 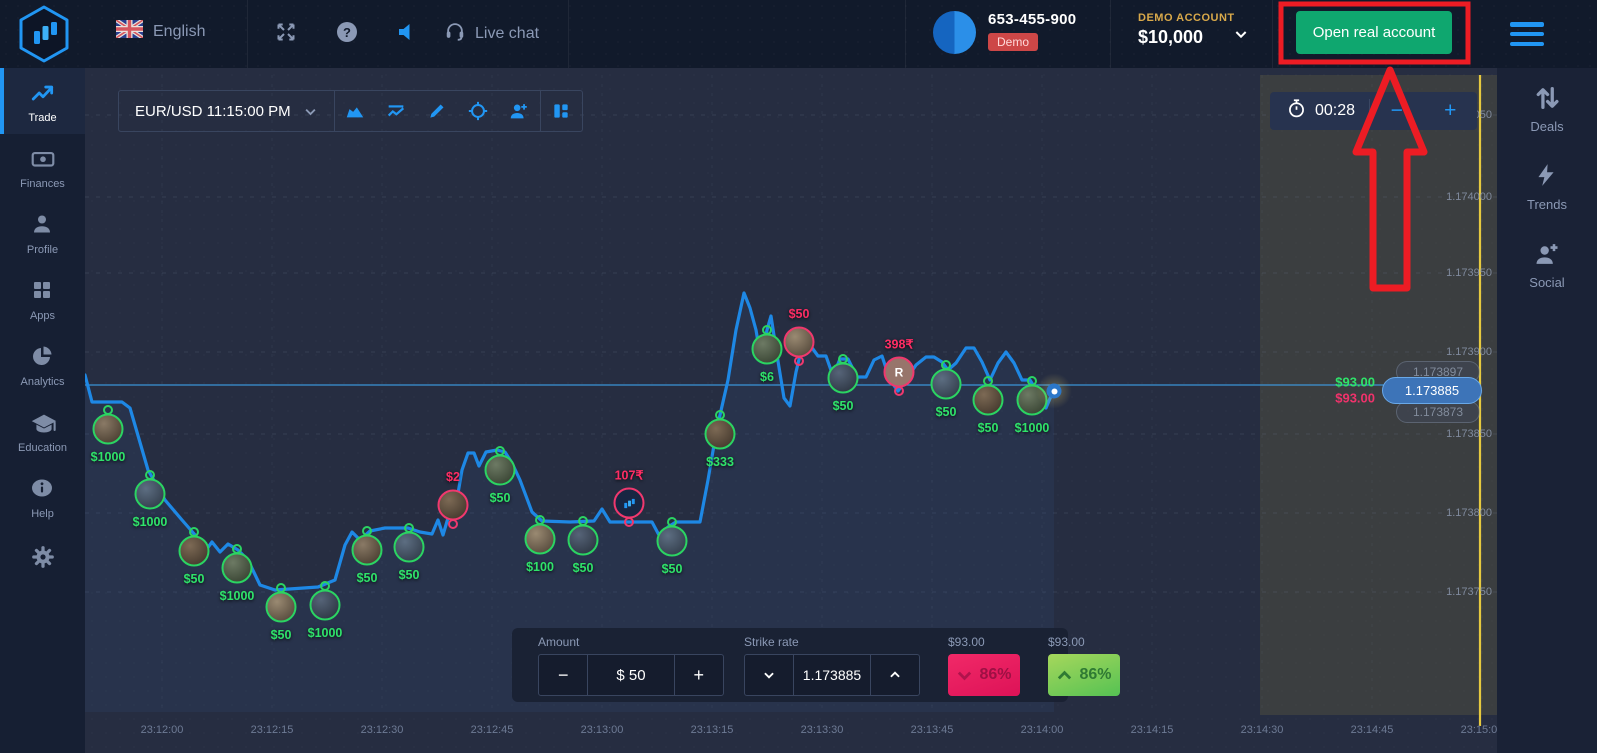 I want to click on sidebar-item-education: Education, so click(x=42, y=431).